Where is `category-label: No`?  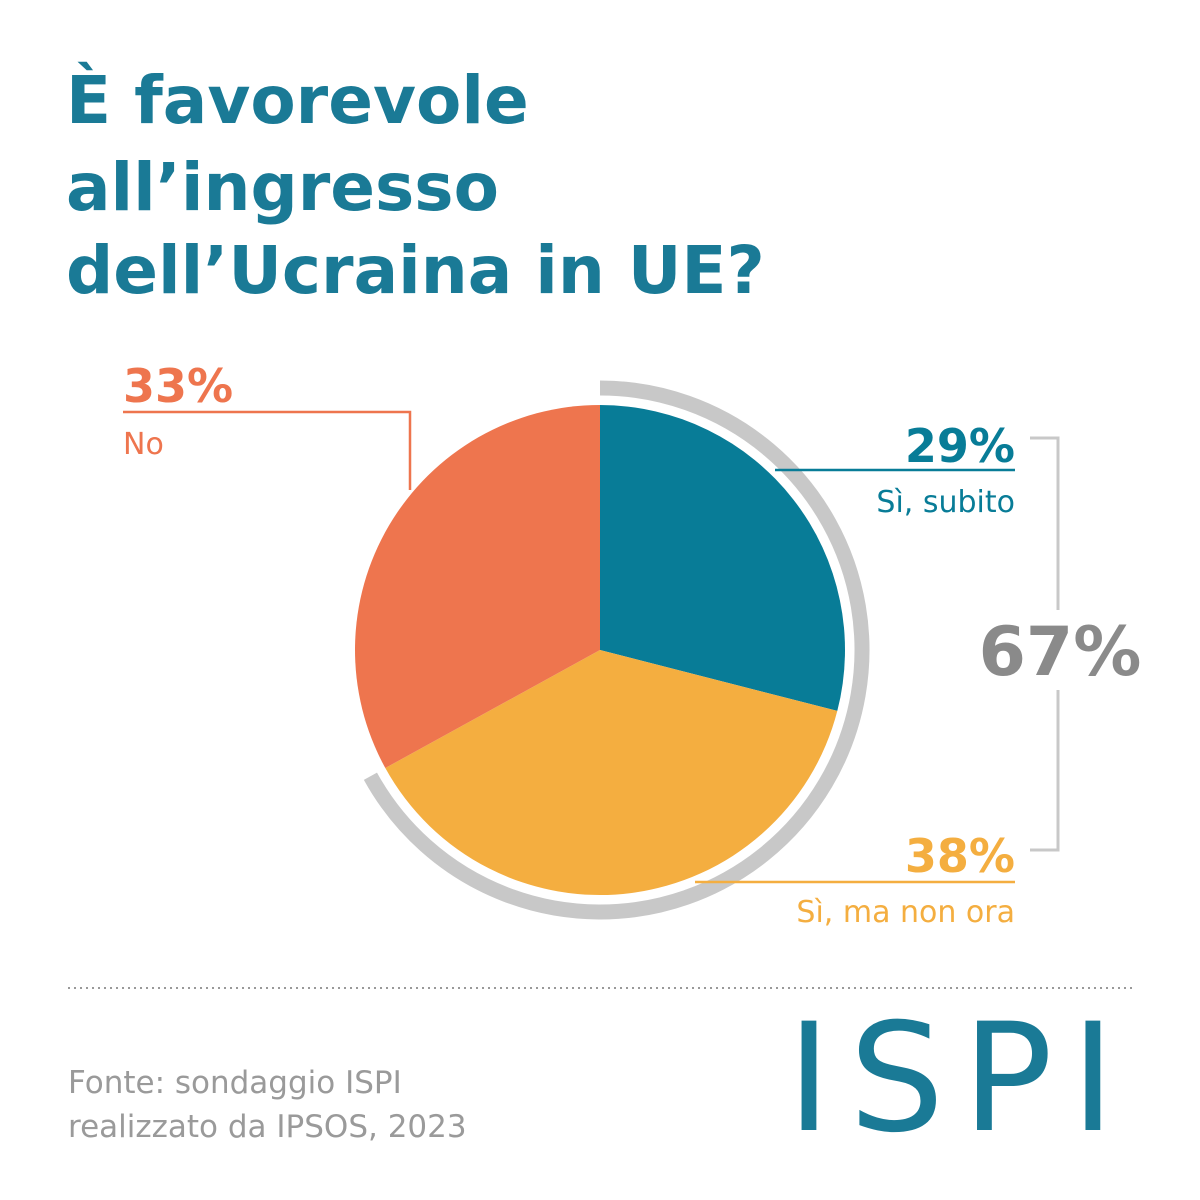 category-label: No is located at coordinates (143, 444).